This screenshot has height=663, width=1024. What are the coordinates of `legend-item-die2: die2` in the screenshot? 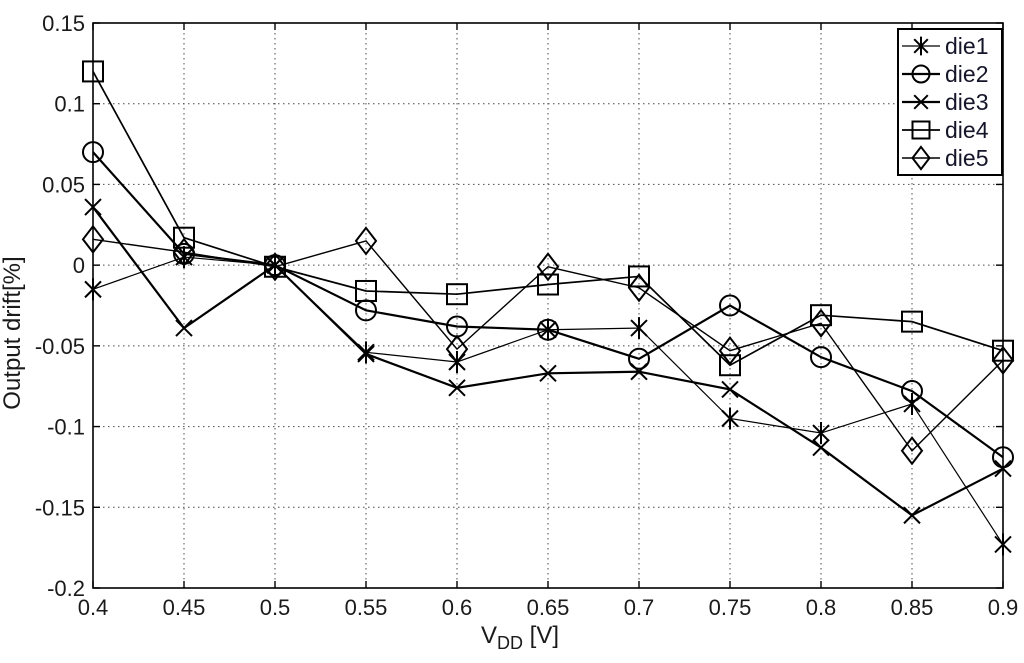 It's located at (950, 74).